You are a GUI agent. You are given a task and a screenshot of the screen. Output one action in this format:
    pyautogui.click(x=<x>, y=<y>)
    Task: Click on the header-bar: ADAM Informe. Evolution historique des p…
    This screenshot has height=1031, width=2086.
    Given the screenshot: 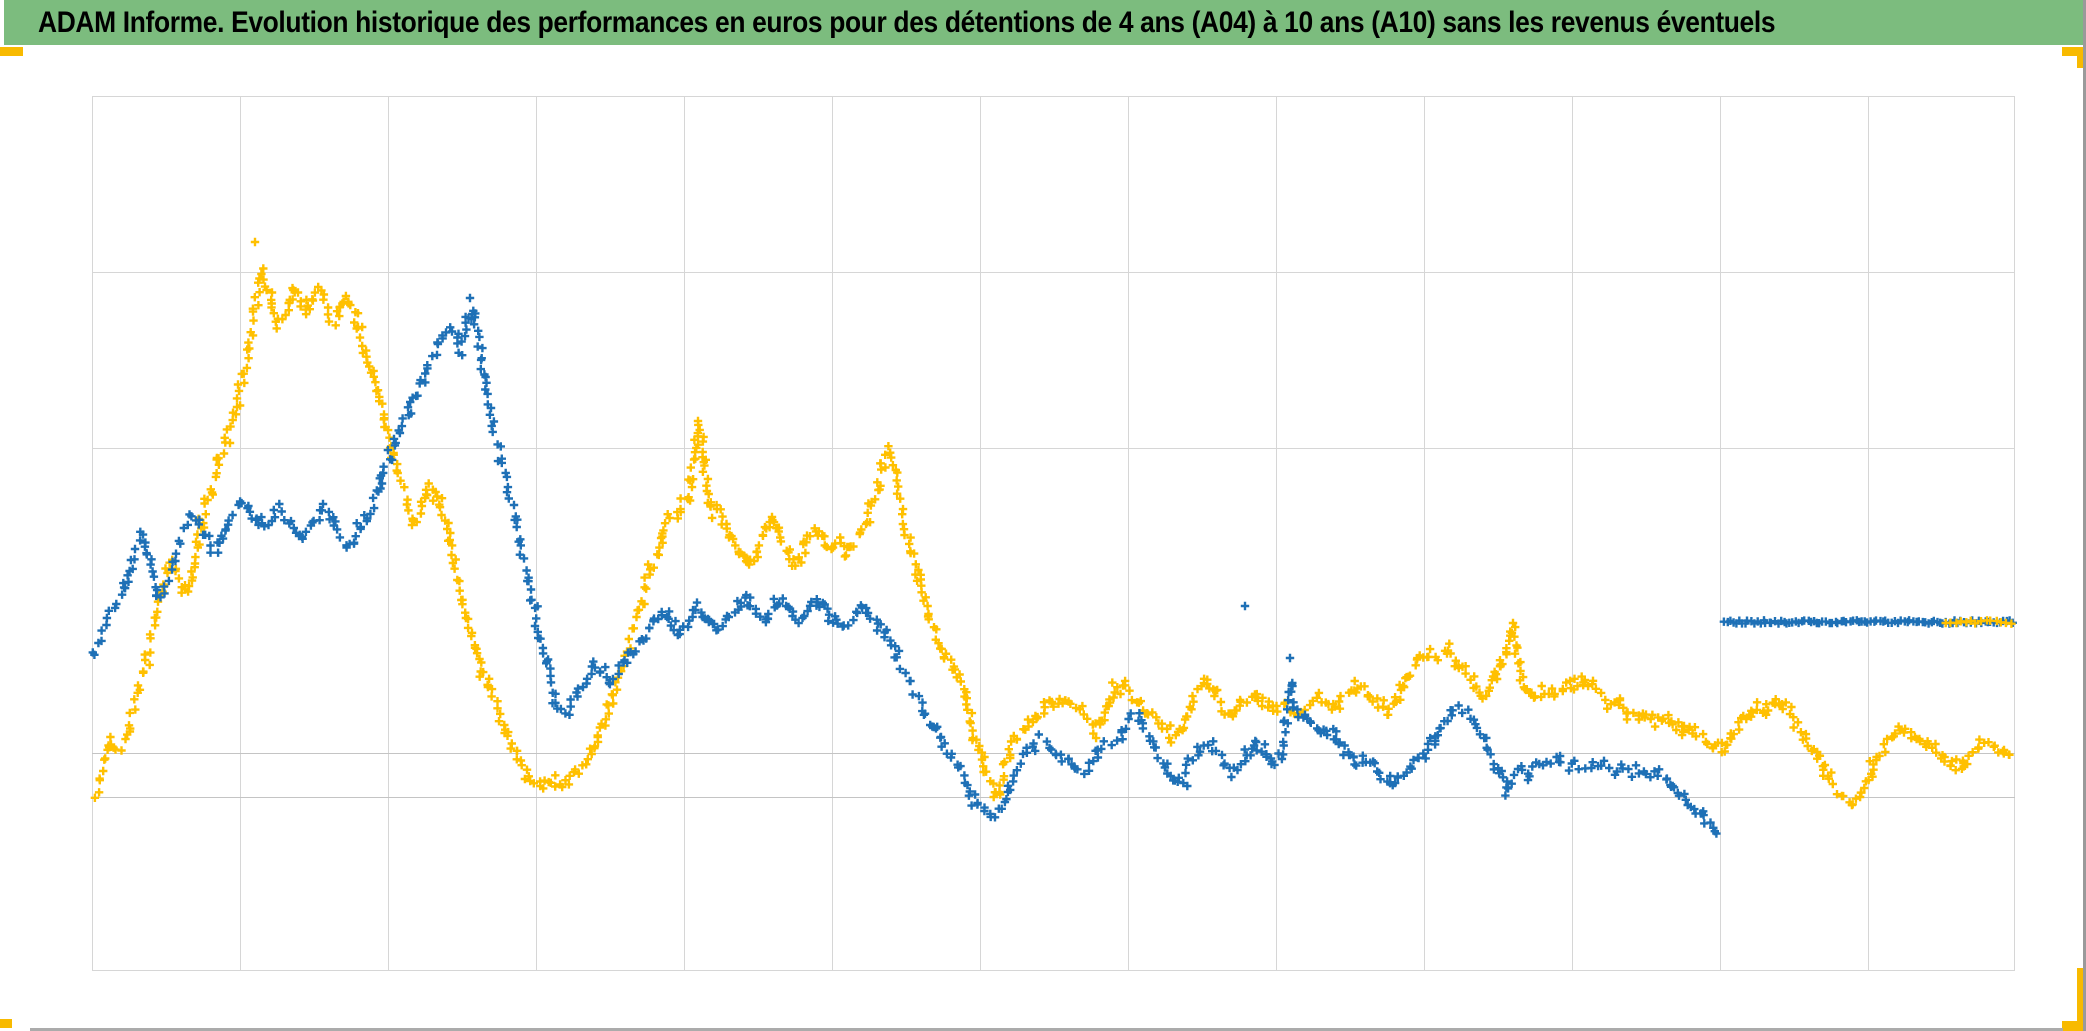 What is the action you would take?
    pyautogui.click(x=1043, y=22)
    